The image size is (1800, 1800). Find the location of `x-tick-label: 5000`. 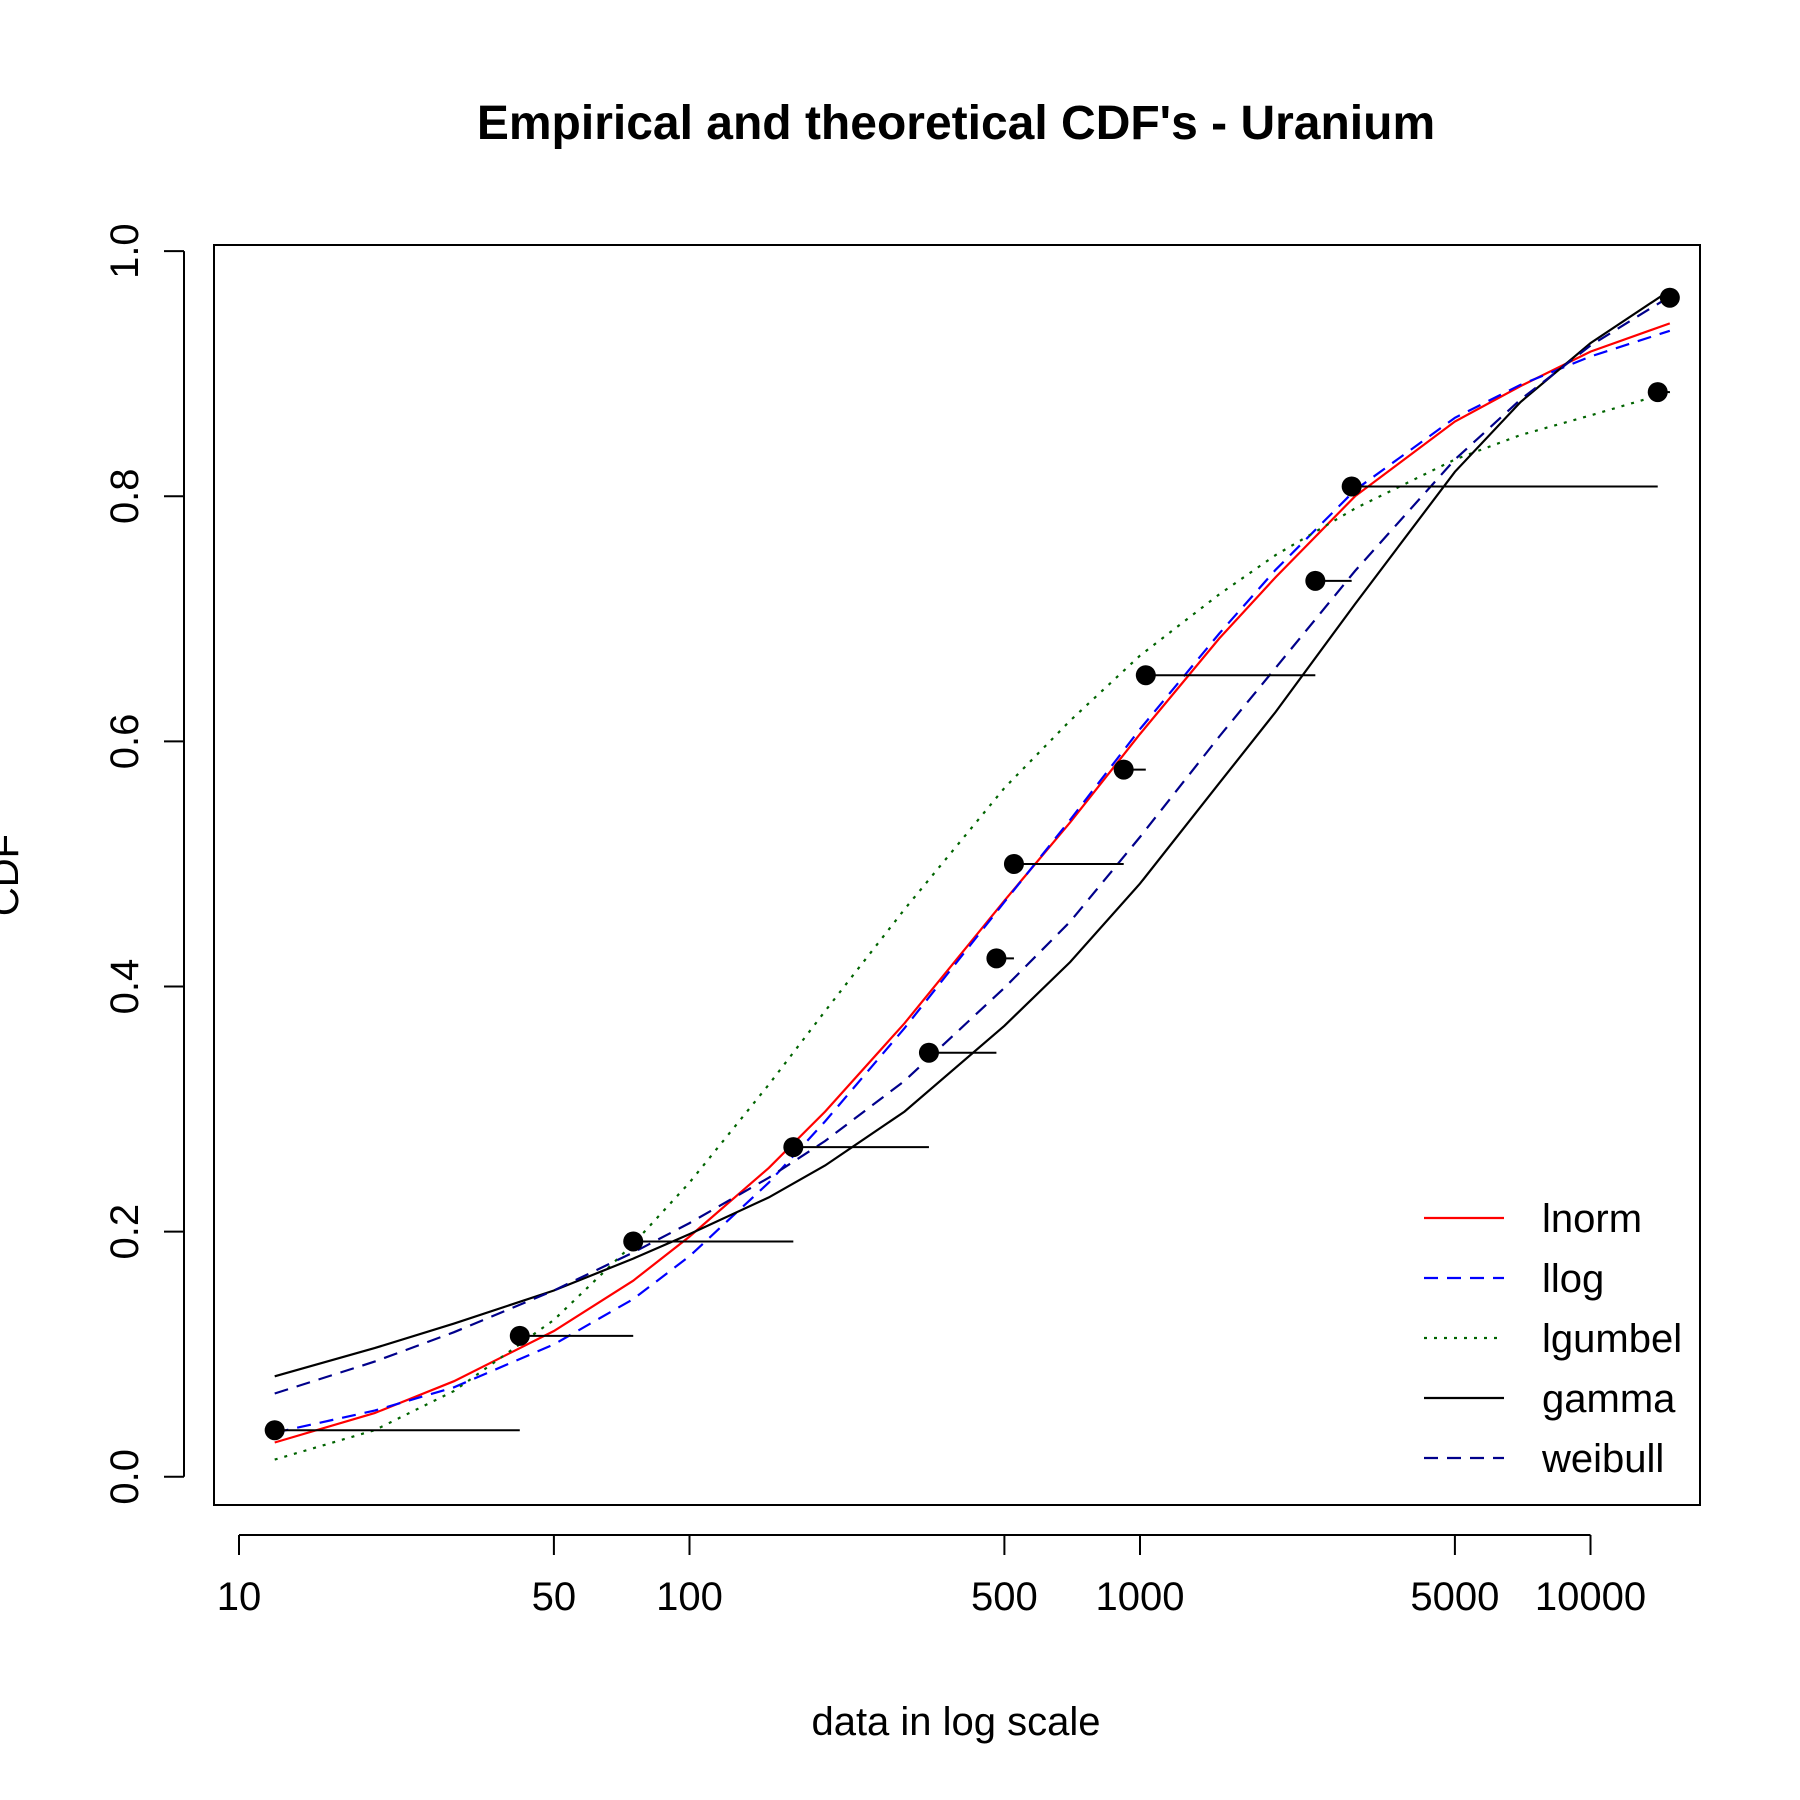

x-tick-label: 5000 is located at coordinates (1454, 1597).